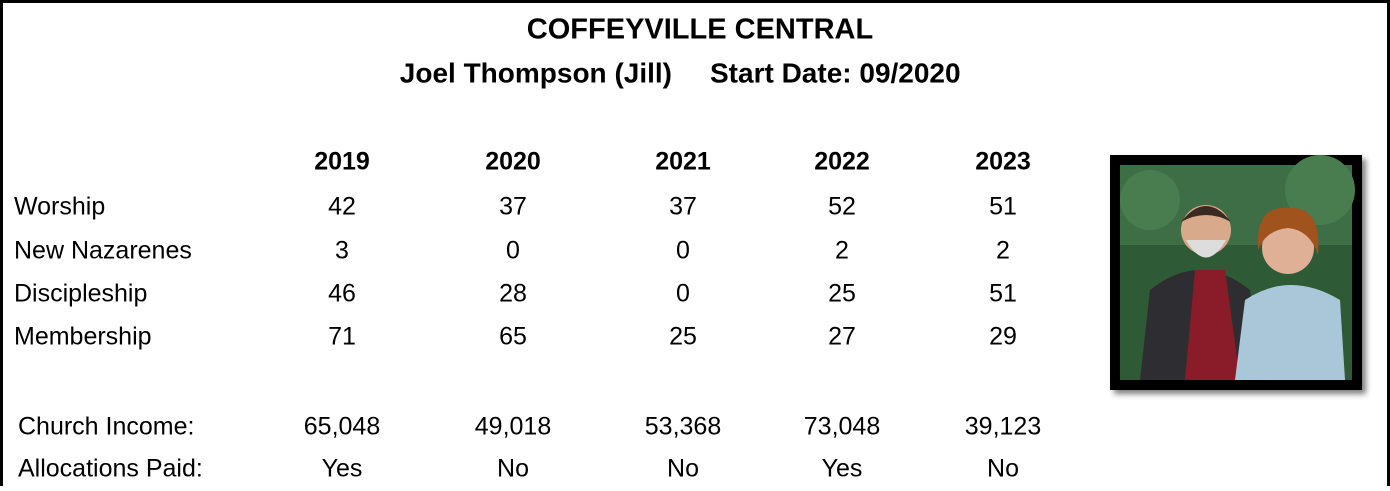 The image size is (1390, 491). What do you see at coordinates (342, 337) in the screenshot?
I see `cell: 71` at bounding box center [342, 337].